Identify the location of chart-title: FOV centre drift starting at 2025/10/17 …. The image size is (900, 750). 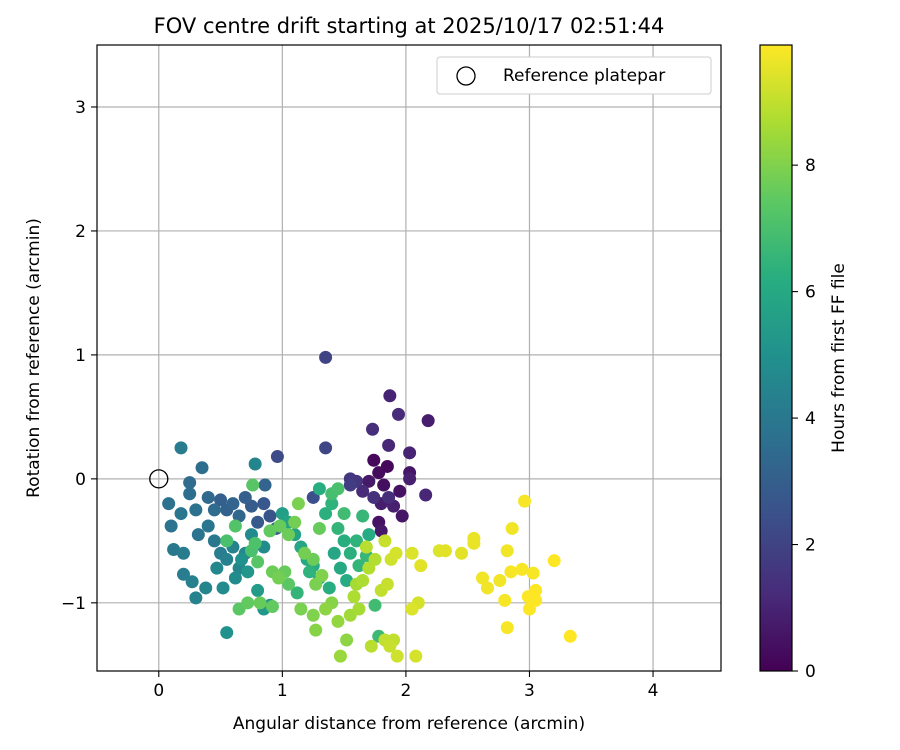
(409, 26).